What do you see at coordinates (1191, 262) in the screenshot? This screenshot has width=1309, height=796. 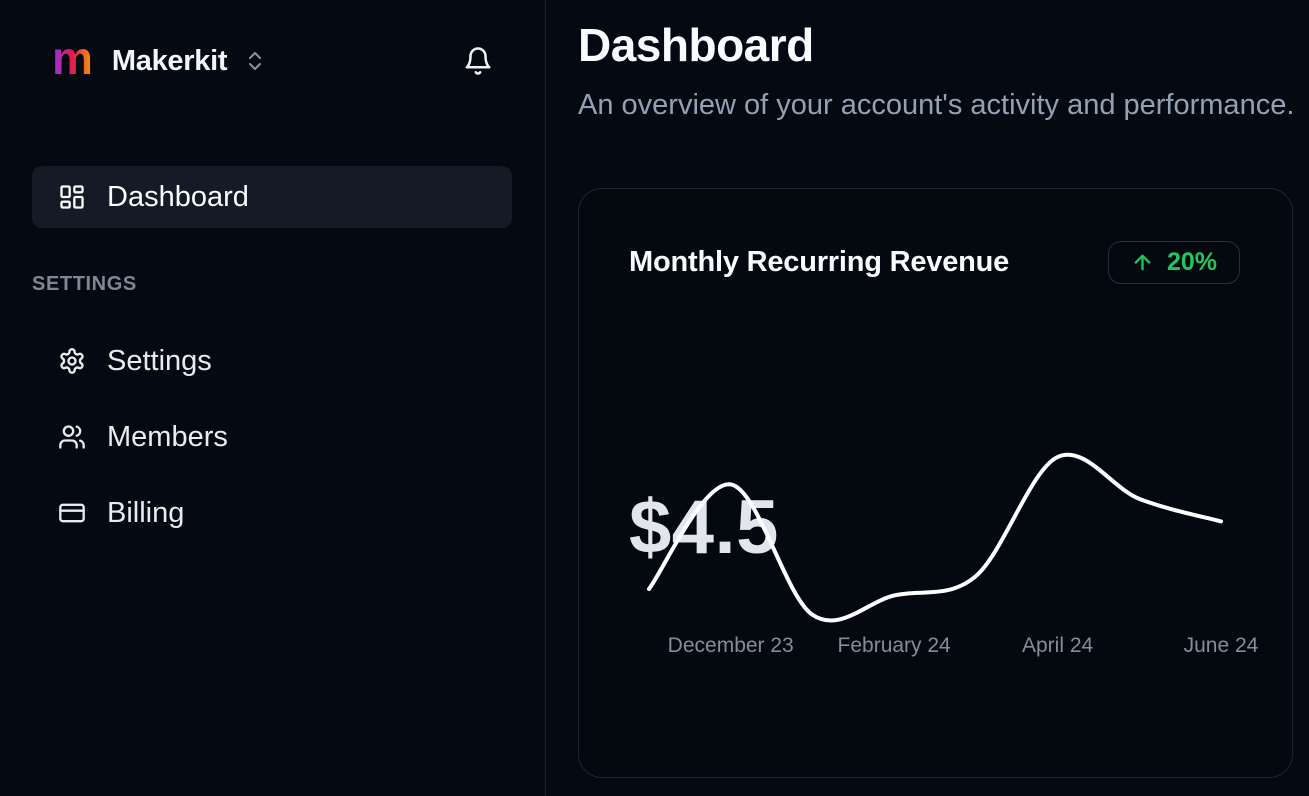 I see `trend-badge-value: 20%` at bounding box center [1191, 262].